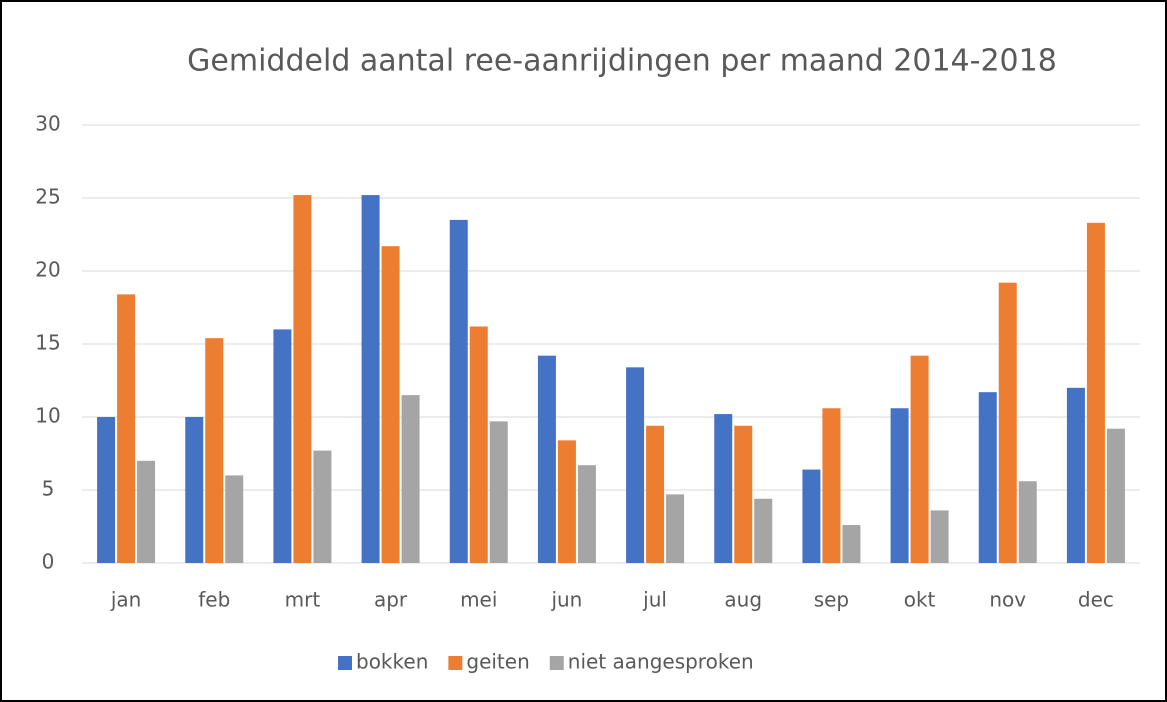  Describe the element at coordinates (497, 662) in the screenshot. I see `legend-label: geiten` at that location.